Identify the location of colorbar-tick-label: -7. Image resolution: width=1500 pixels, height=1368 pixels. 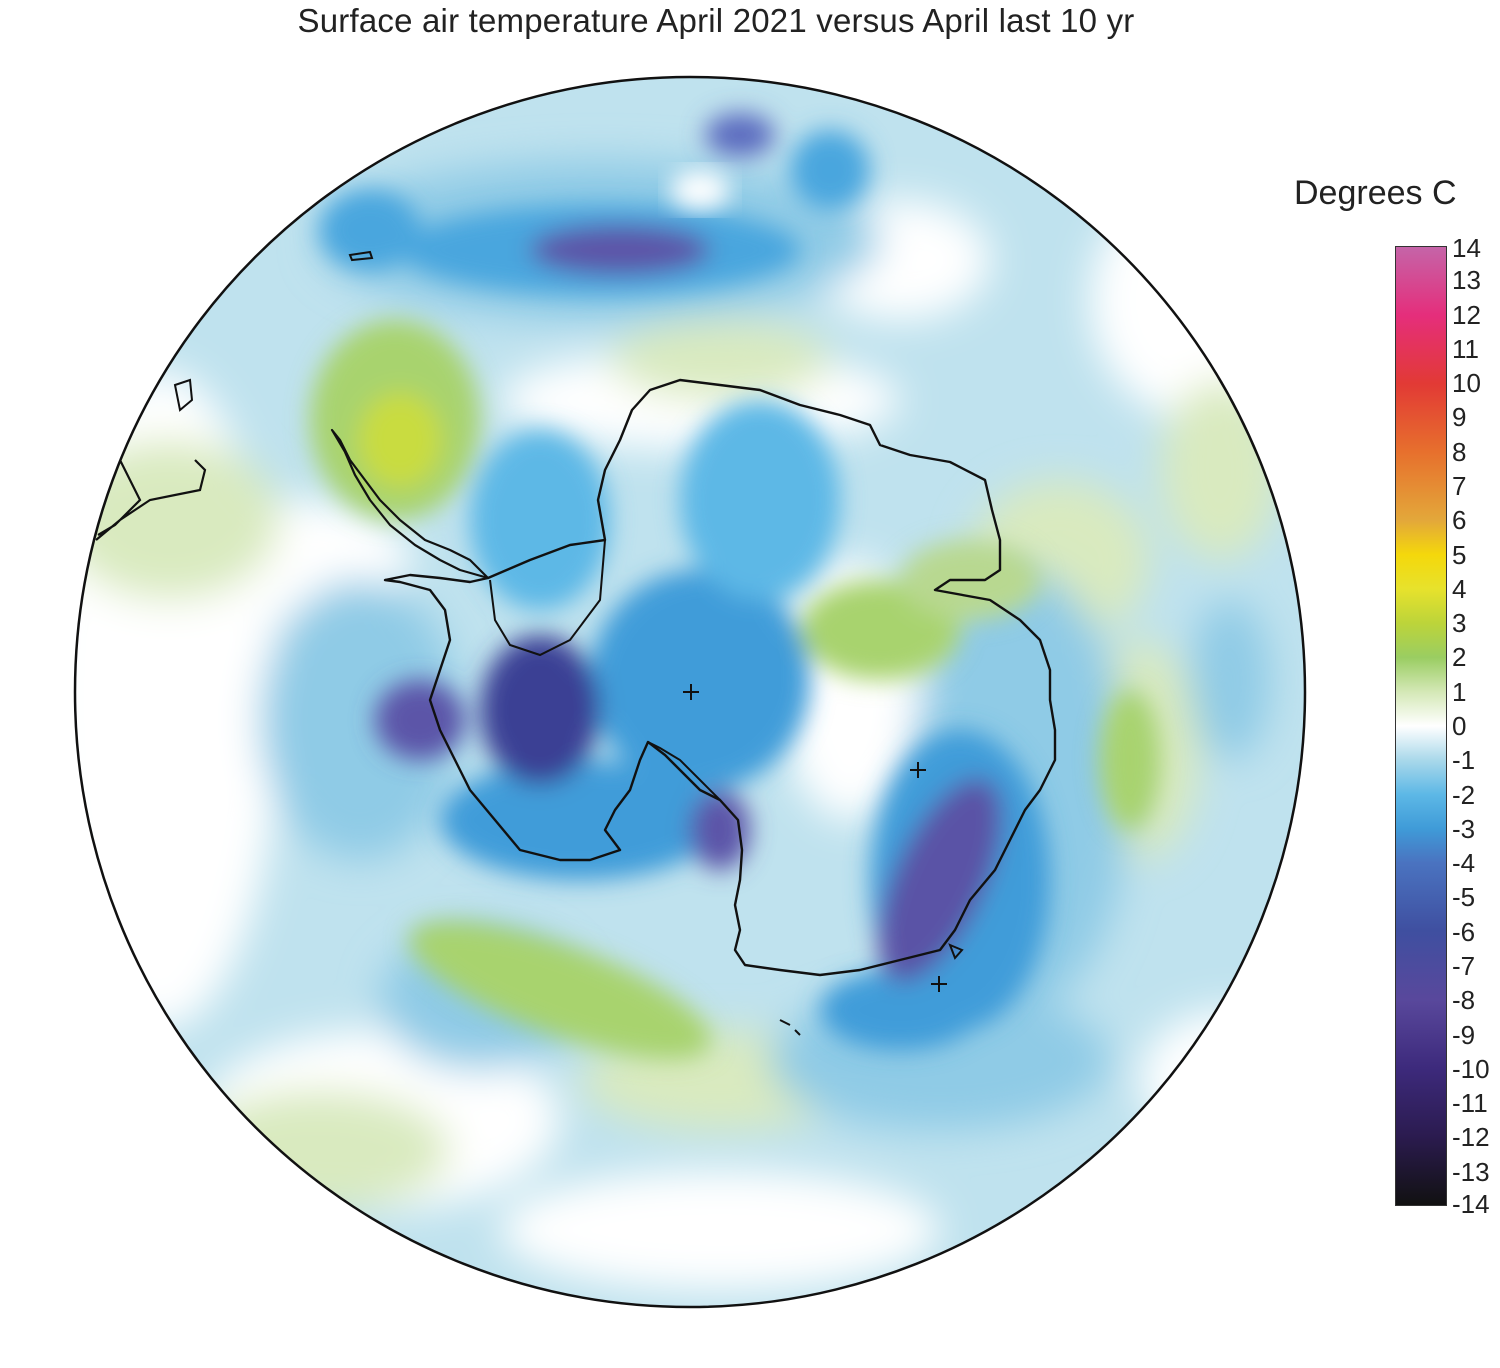
(1464, 966).